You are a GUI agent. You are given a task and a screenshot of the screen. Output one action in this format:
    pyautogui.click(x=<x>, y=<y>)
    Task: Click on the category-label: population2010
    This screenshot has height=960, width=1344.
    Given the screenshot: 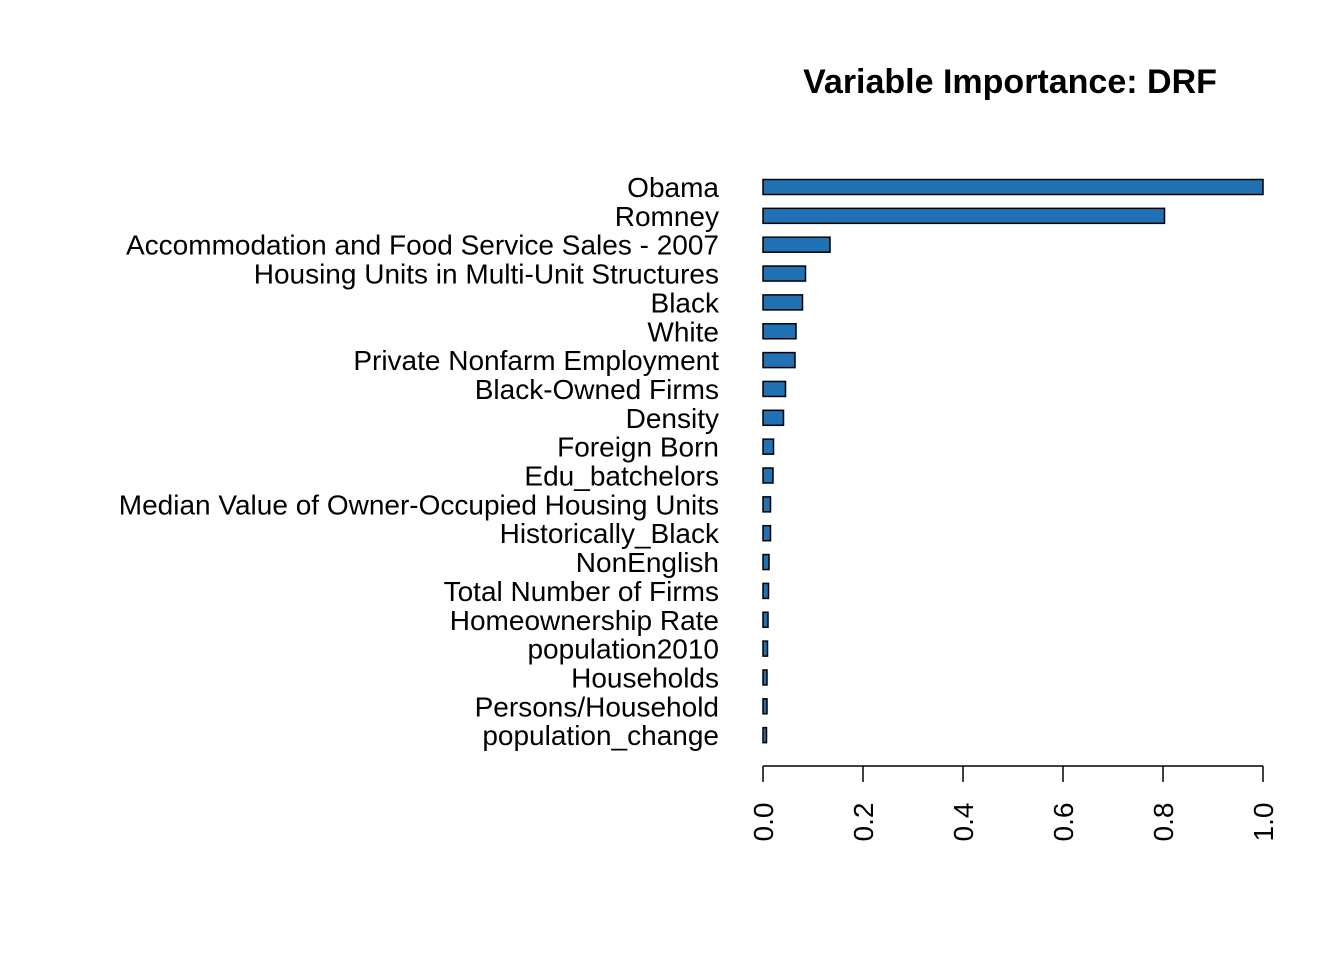 What is the action you would take?
    pyautogui.click(x=623, y=649)
    